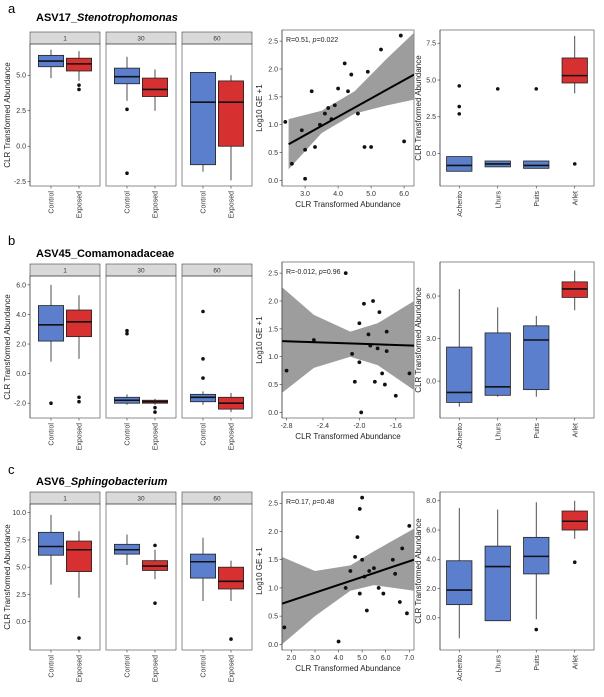 The width and height of the screenshot is (604, 697). I want to click on x-tick-label: 7.0, so click(409, 658).